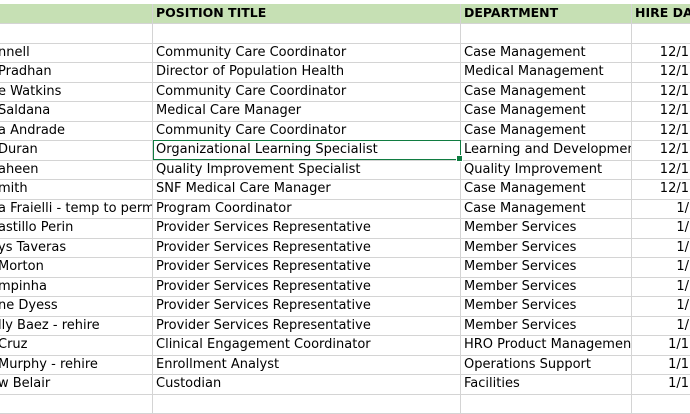 This screenshot has width=690, height=414. What do you see at coordinates (546, 72) in the screenshot?
I see `cell-department: Medical Management` at bounding box center [546, 72].